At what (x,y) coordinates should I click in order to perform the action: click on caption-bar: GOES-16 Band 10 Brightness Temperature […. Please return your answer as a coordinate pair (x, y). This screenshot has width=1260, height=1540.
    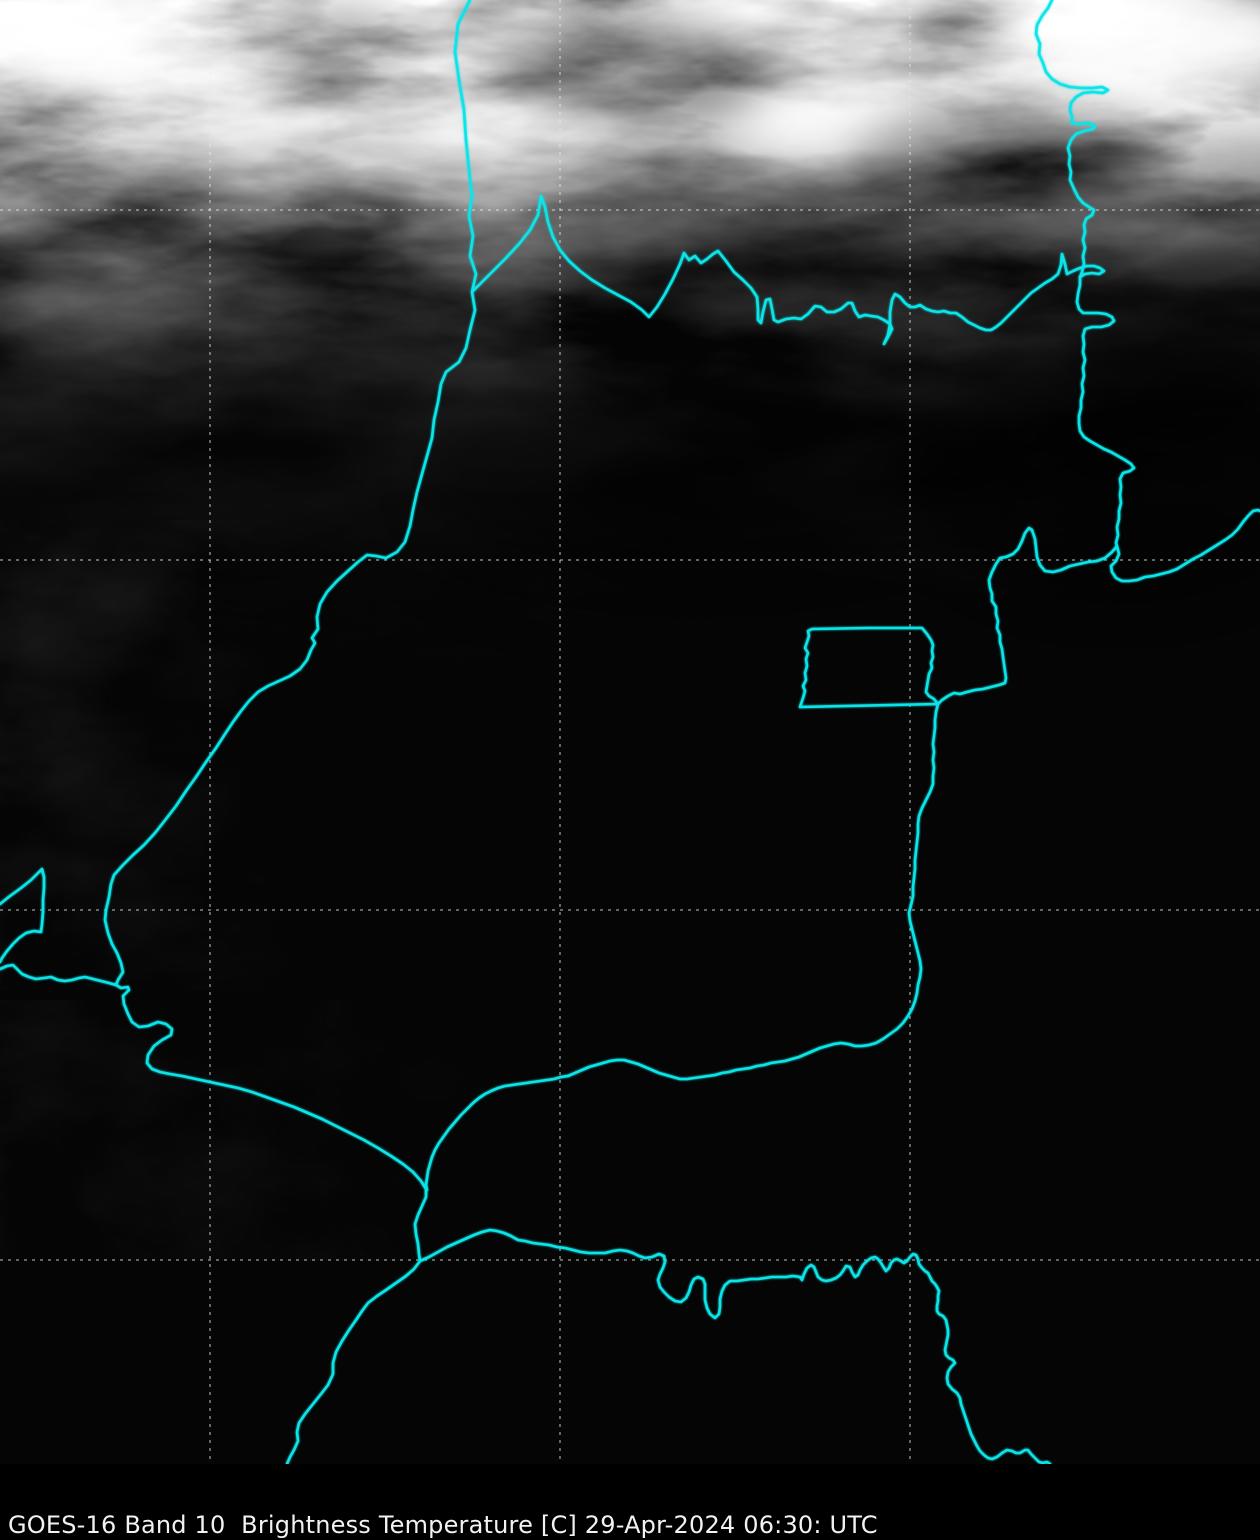
    Looking at the image, I should click on (630, 1502).